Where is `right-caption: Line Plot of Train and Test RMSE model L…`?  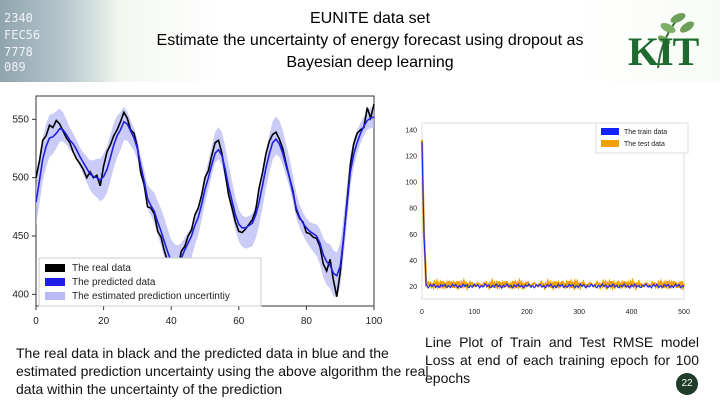
right-caption: Line Plot of Train and Test RMSE model L… is located at coordinates (562, 360).